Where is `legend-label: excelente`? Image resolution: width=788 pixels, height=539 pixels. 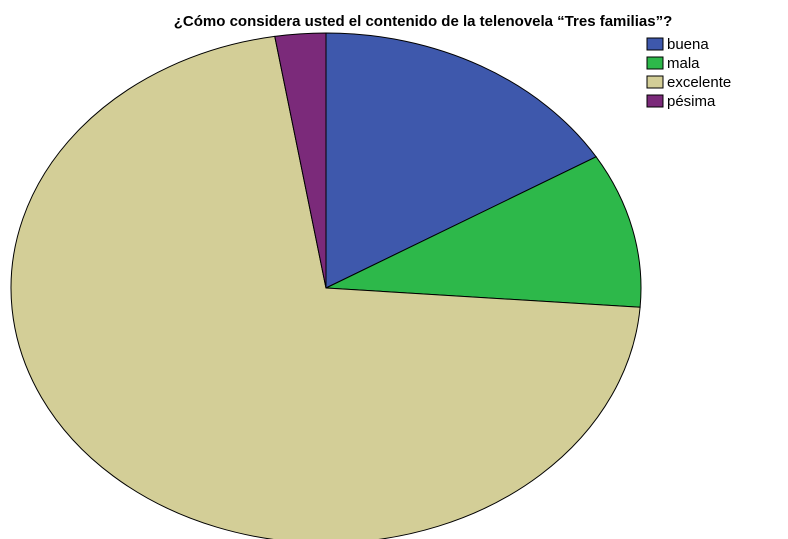
legend-label: excelente is located at coordinates (699, 82).